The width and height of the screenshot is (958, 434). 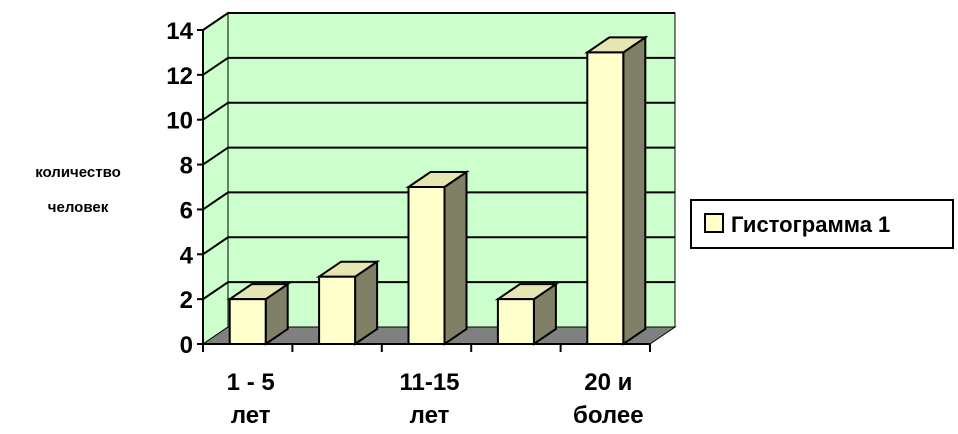 What do you see at coordinates (215, 178) in the screenshot?
I see `side-wall` at bounding box center [215, 178].